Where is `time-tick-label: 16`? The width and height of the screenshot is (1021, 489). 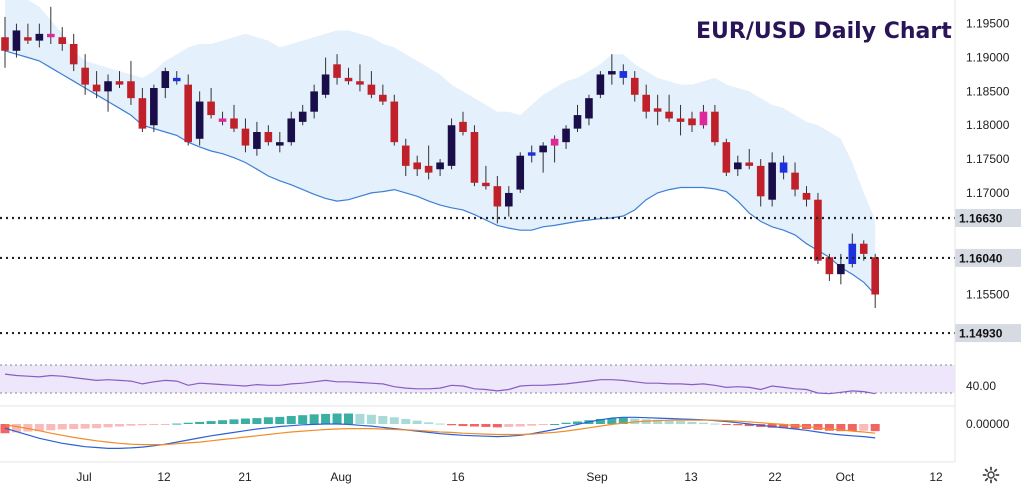 time-tick-label: 16 is located at coordinates (458, 477).